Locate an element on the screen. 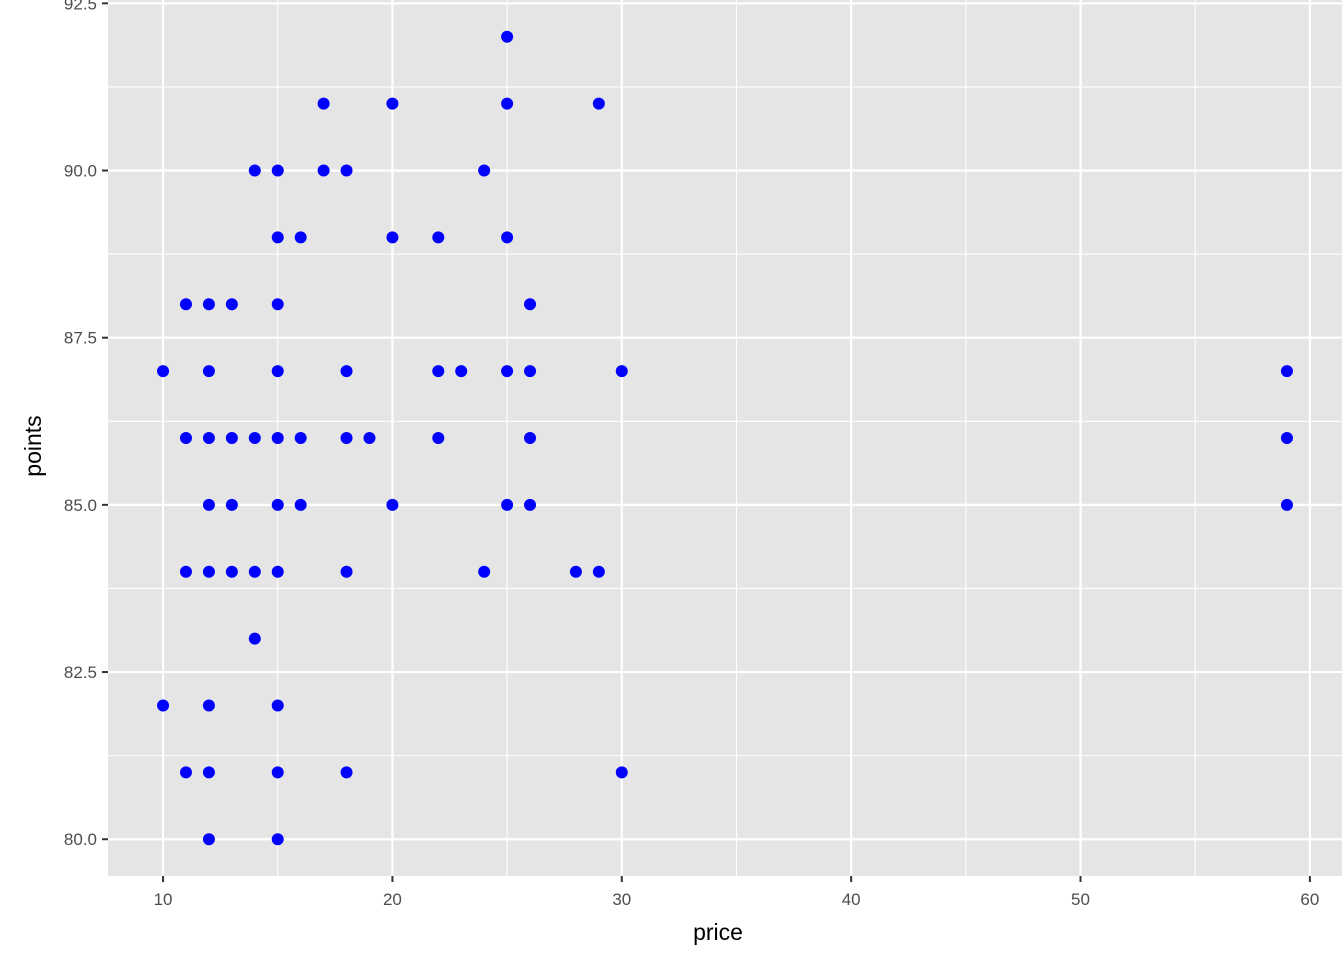 The width and height of the screenshot is (1344, 960). y-tick-label: 87.5 is located at coordinates (80, 338).